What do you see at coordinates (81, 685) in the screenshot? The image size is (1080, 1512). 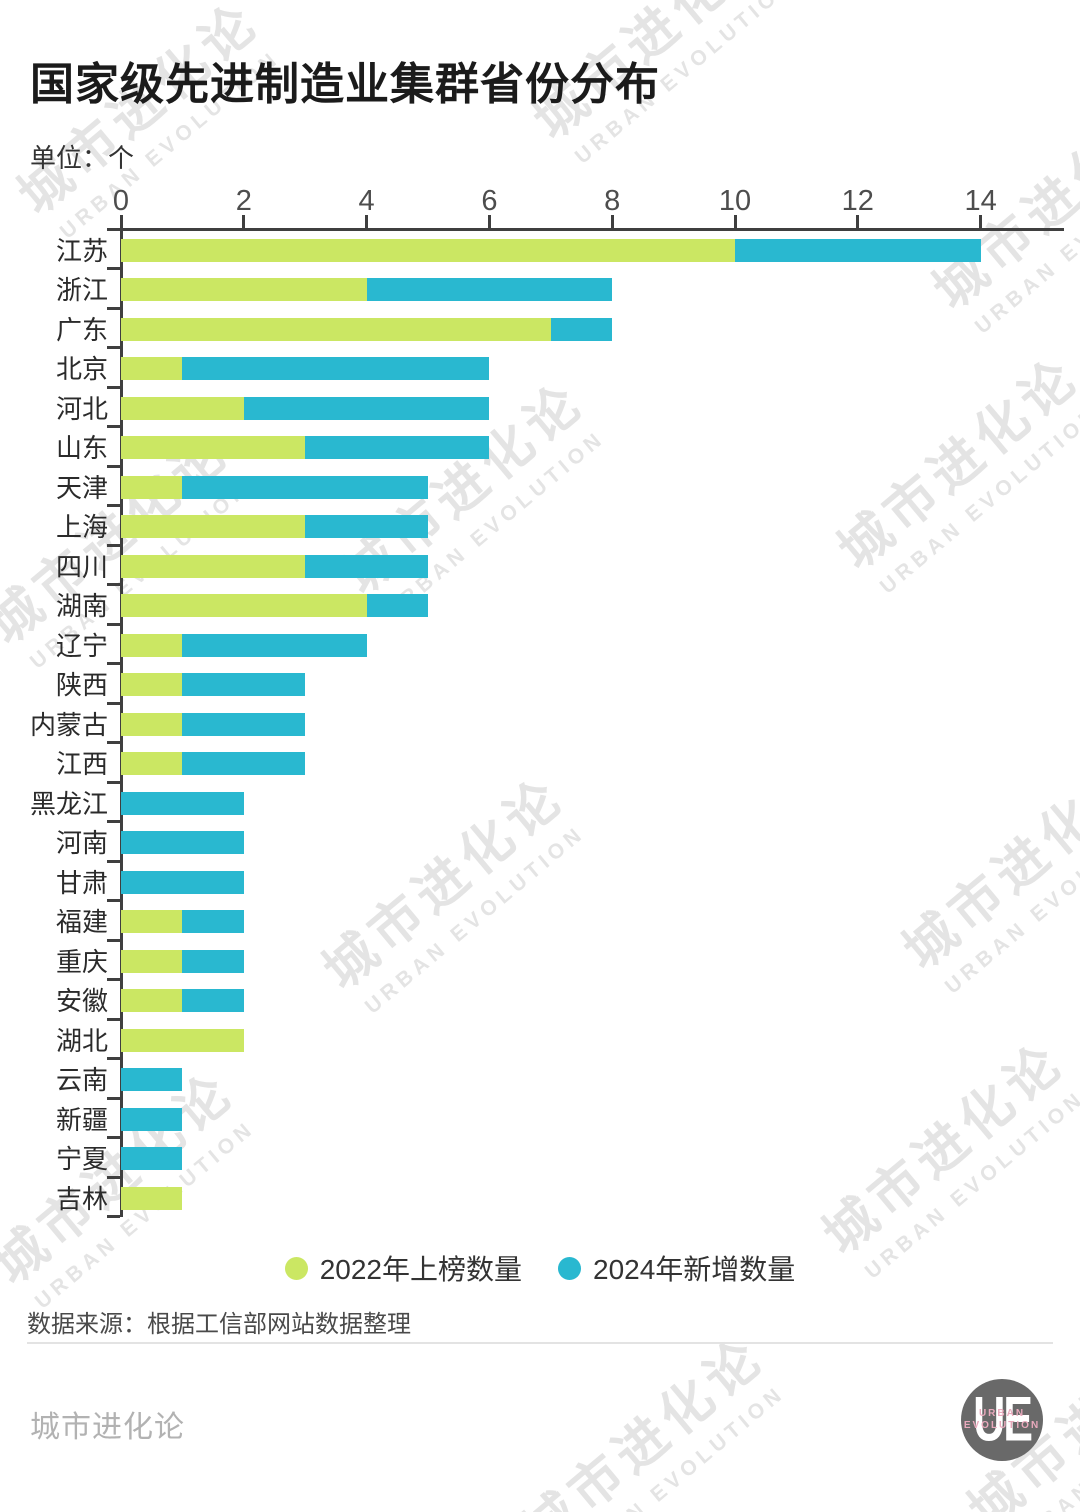 I see `category-label: 陕西` at bounding box center [81, 685].